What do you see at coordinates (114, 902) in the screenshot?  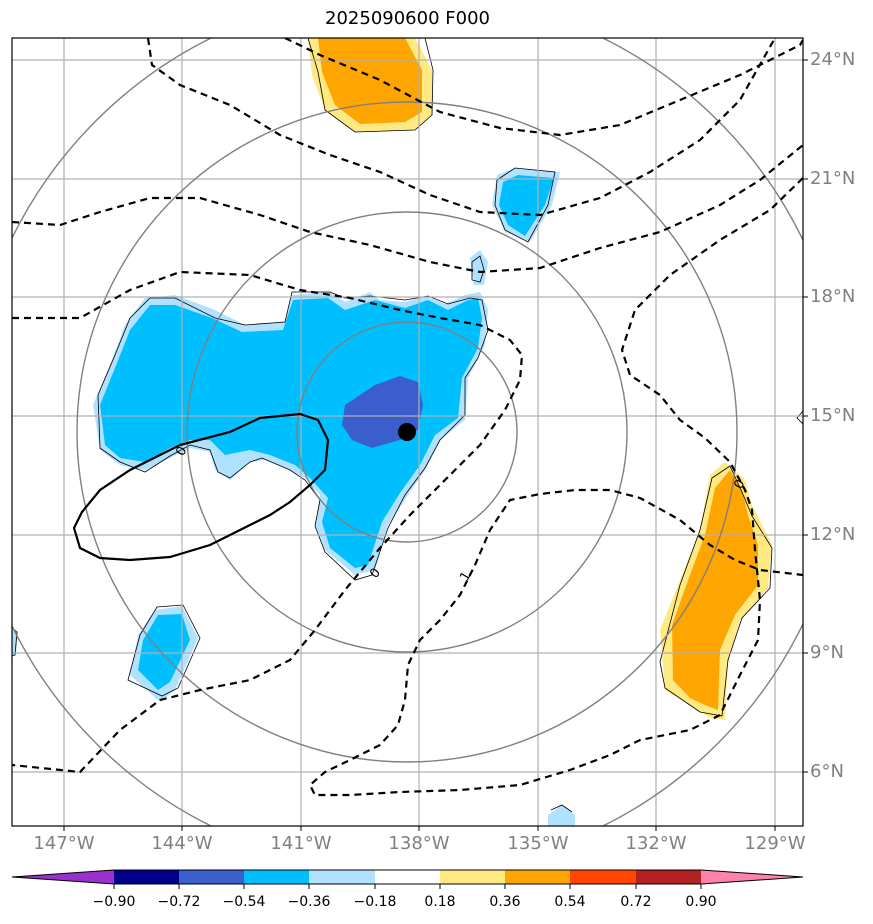 I see `colorbar-tick-label: −0.90` at bounding box center [114, 902].